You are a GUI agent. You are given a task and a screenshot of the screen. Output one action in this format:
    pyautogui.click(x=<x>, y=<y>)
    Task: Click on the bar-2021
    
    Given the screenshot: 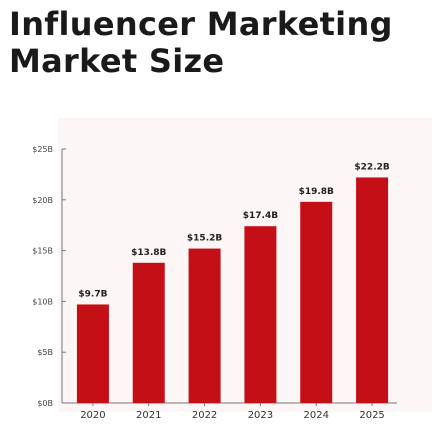 What is the action you would take?
    pyautogui.click(x=148, y=332)
    